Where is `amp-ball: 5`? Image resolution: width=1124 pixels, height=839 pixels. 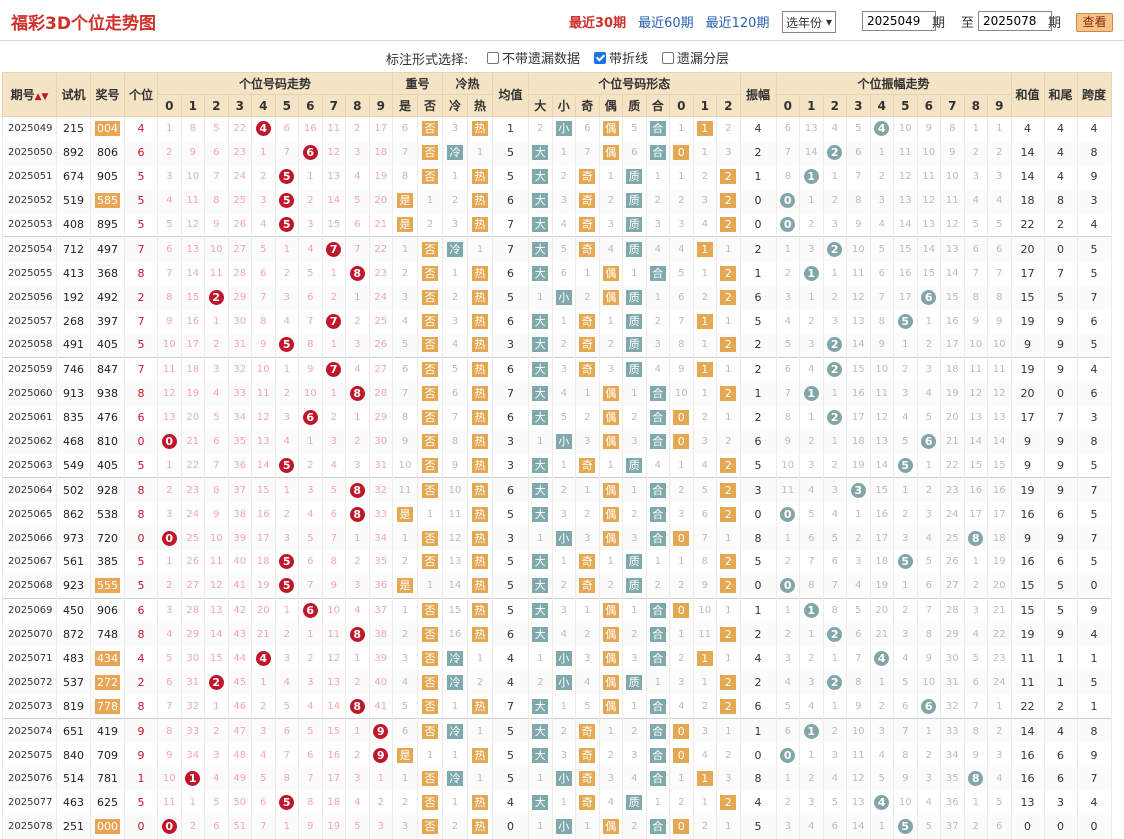 amp-ball: 5 is located at coordinates (905, 827).